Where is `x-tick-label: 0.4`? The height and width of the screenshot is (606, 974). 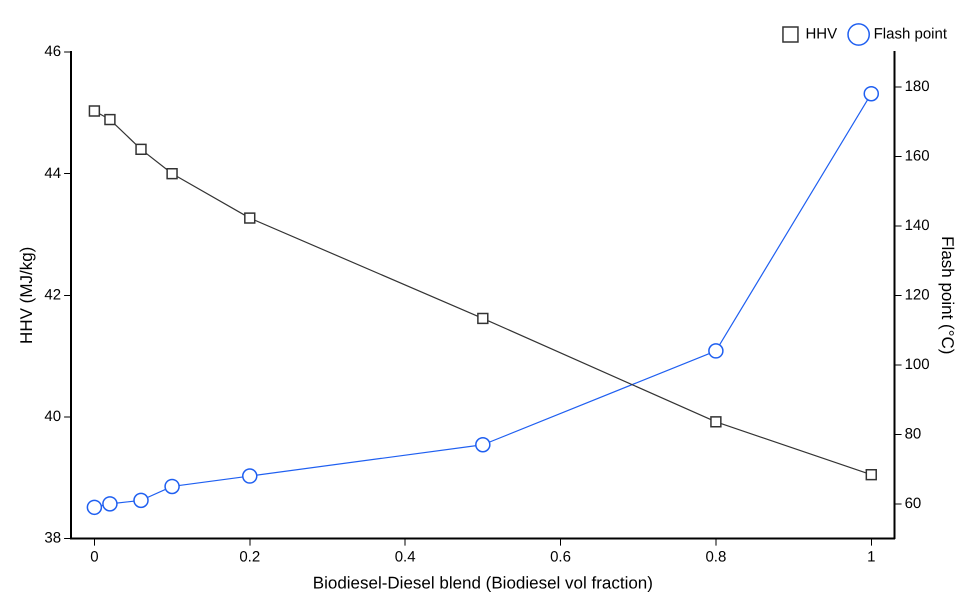 x-tick-label: 0.4 is located at coordinates (405, 557).